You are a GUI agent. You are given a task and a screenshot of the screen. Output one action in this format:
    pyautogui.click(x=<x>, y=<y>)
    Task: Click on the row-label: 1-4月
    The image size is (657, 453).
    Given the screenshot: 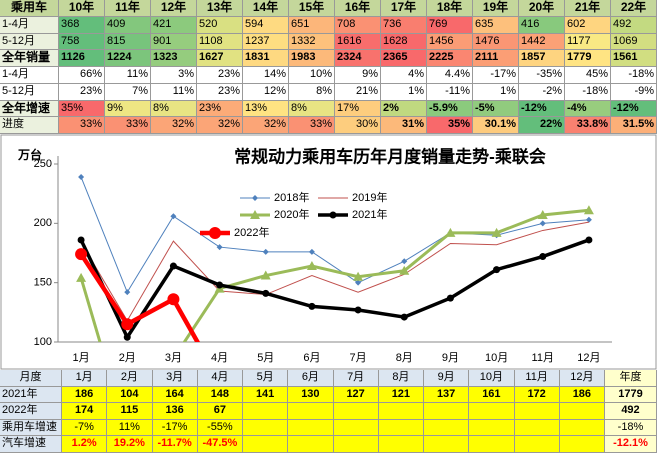 What is the action you would take?
    pyautogui.click(x=29, y=75)
    